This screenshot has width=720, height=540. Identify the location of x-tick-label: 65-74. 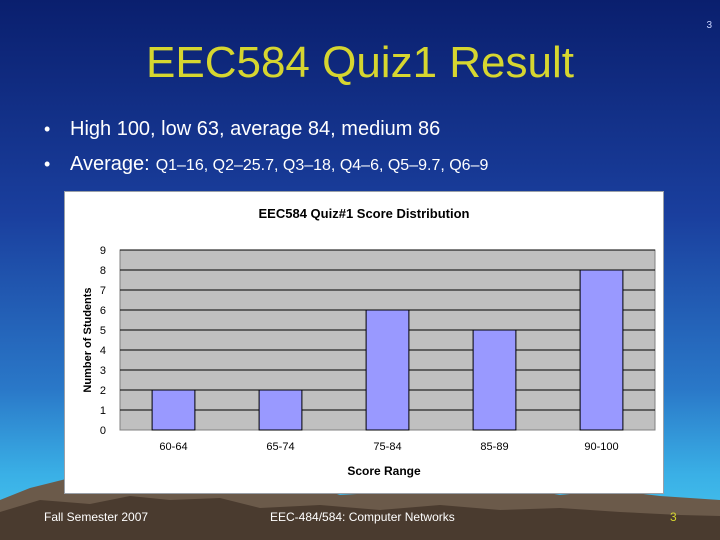
(280, 447).